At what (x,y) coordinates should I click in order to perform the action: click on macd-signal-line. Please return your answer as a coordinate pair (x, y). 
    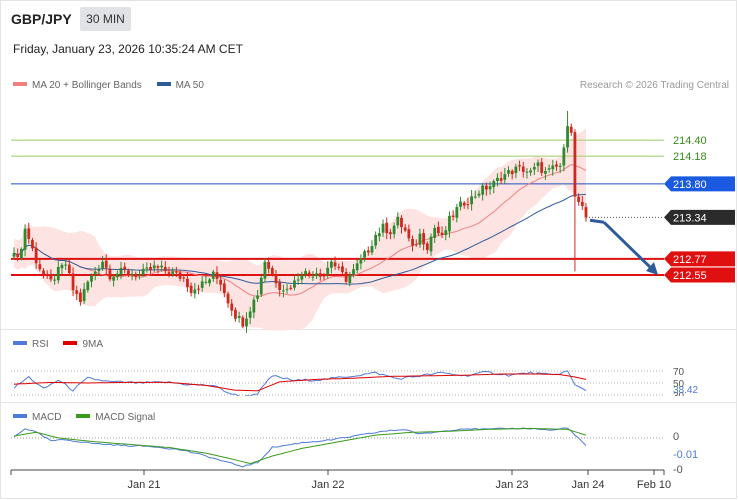
    Looking at the image, I should click on (300, 446).